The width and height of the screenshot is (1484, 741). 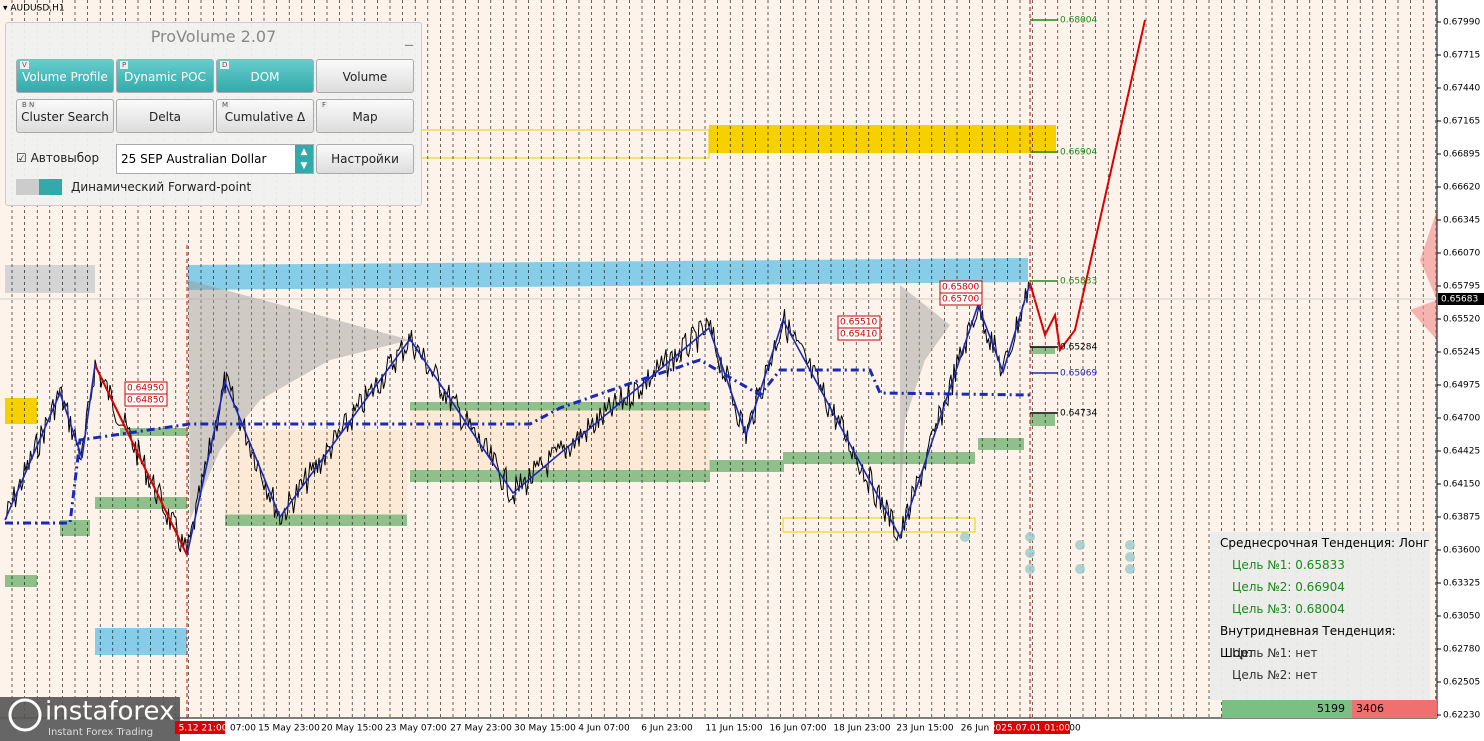 I want to click on price-box-label: 0.65410, so click(x=858, y=335).